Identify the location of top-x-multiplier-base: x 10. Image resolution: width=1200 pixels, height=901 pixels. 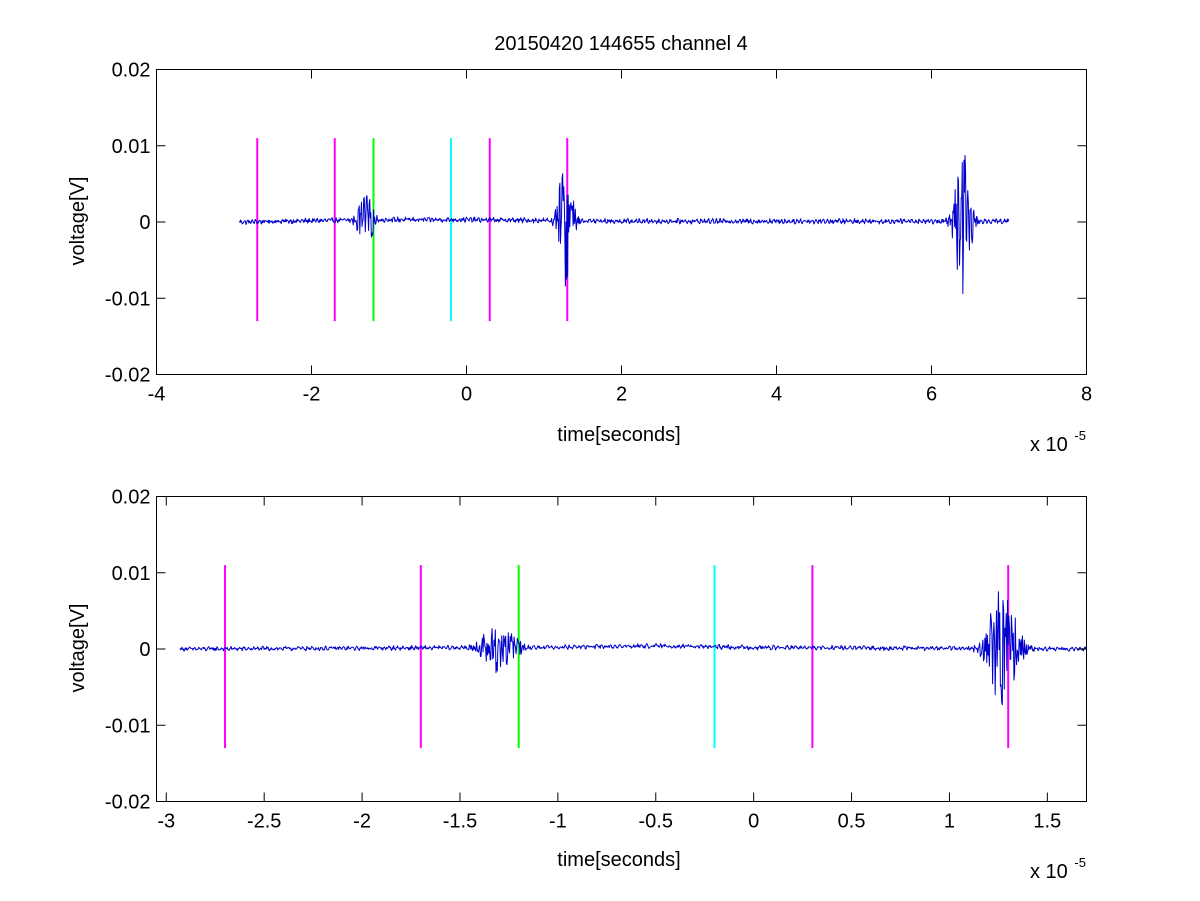
(1049, 445).